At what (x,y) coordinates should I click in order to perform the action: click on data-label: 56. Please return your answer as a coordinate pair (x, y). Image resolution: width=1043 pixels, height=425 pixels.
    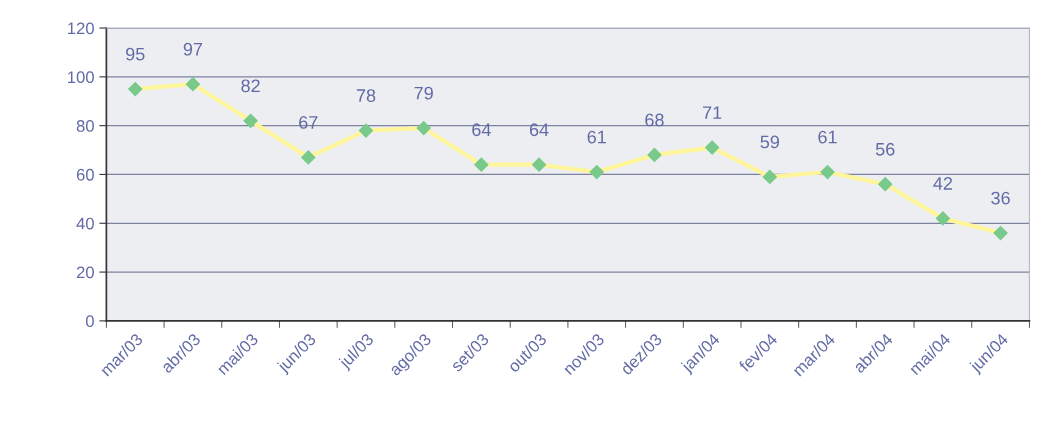
    Looking at the image, I should click on (885, 149).